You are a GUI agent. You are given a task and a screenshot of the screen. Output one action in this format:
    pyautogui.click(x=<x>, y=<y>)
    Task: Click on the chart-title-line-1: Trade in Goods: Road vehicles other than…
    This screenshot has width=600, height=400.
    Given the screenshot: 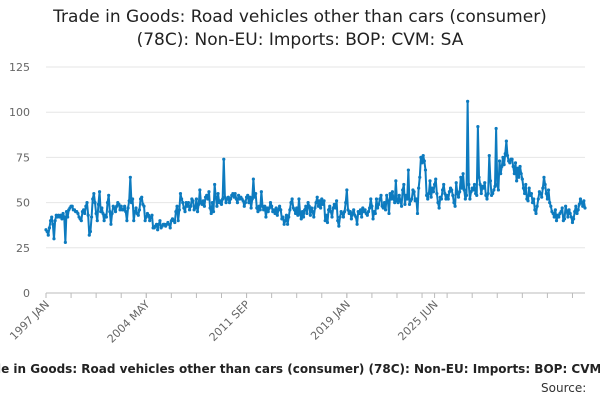 What is the action you would take?
    pyautogui.click(x=300, y=17)
    